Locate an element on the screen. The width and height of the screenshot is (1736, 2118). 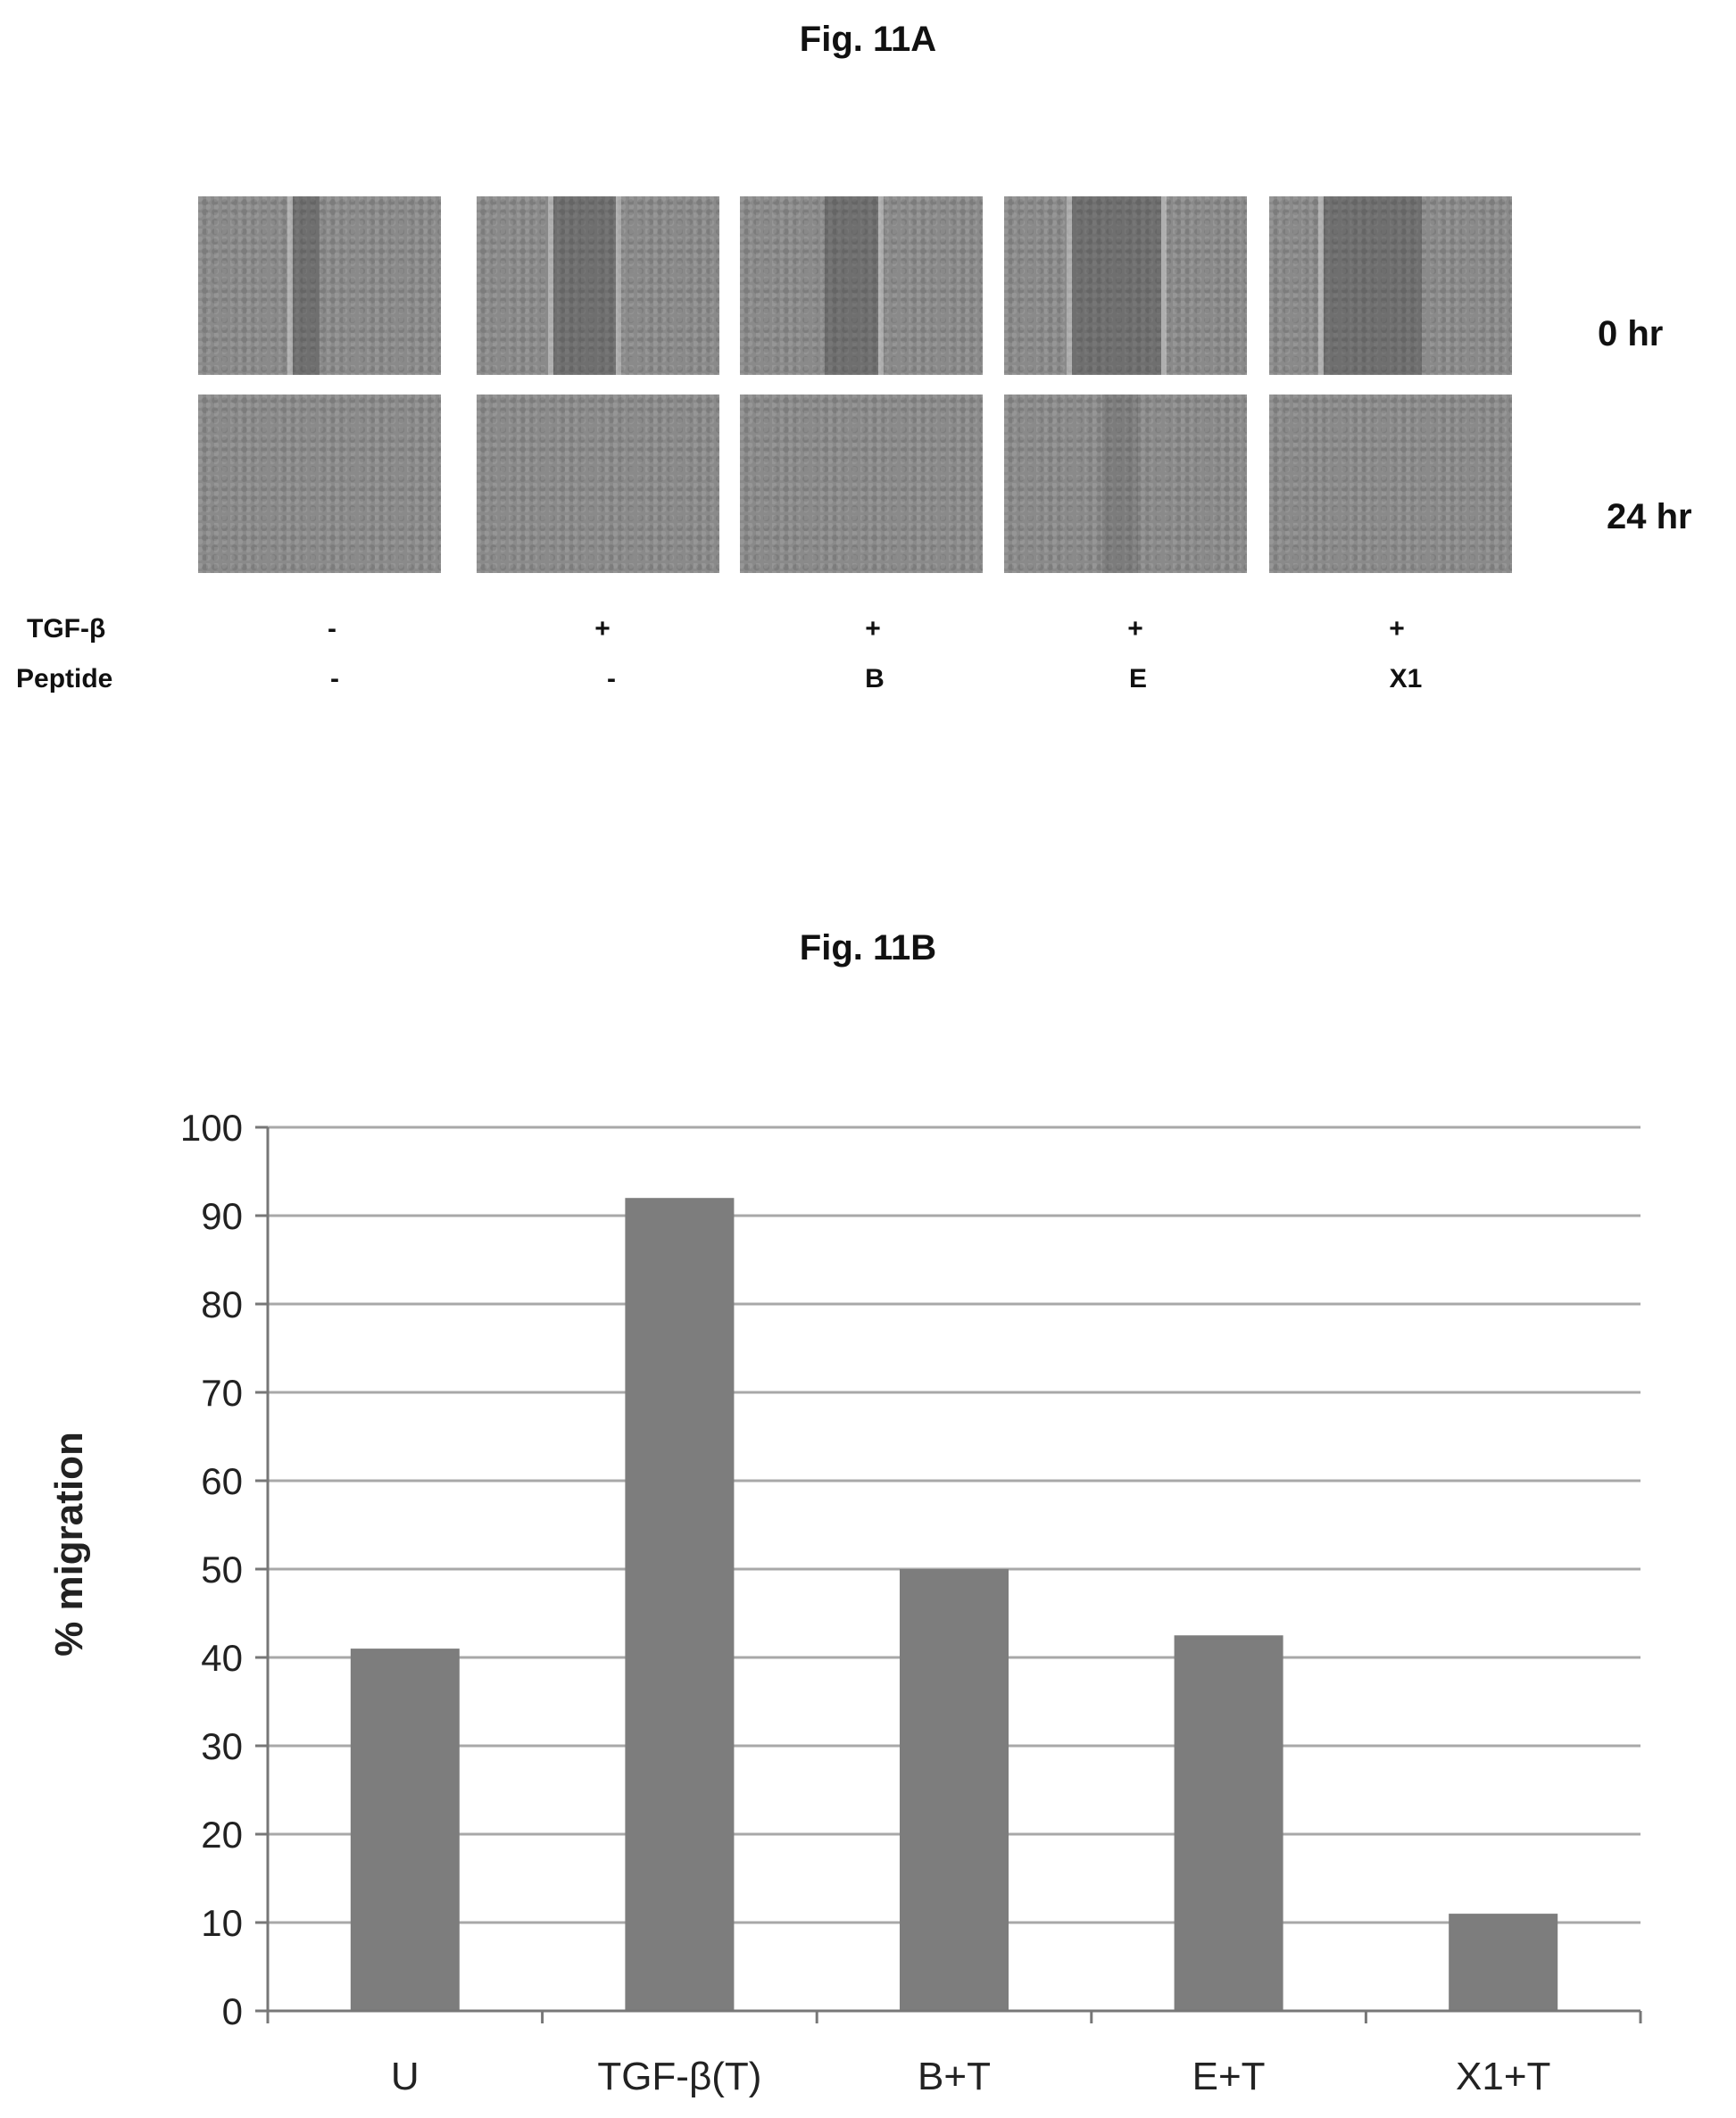
tgf-value: - is located at coordinates (332, 629).